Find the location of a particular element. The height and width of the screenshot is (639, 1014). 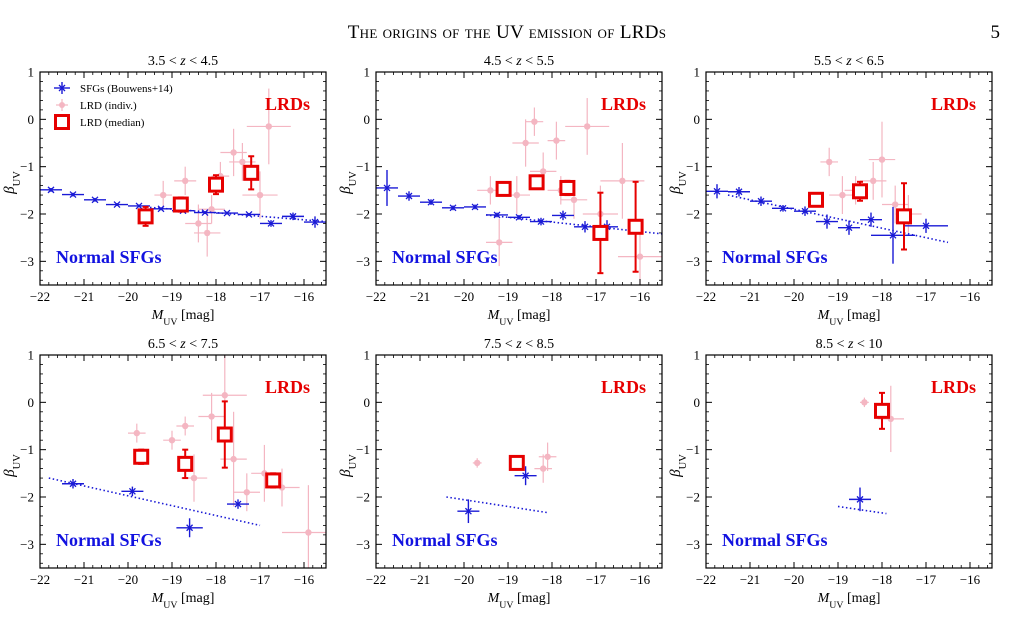

legend-lrd-indiv-marker is located at coordinates (62, 105).